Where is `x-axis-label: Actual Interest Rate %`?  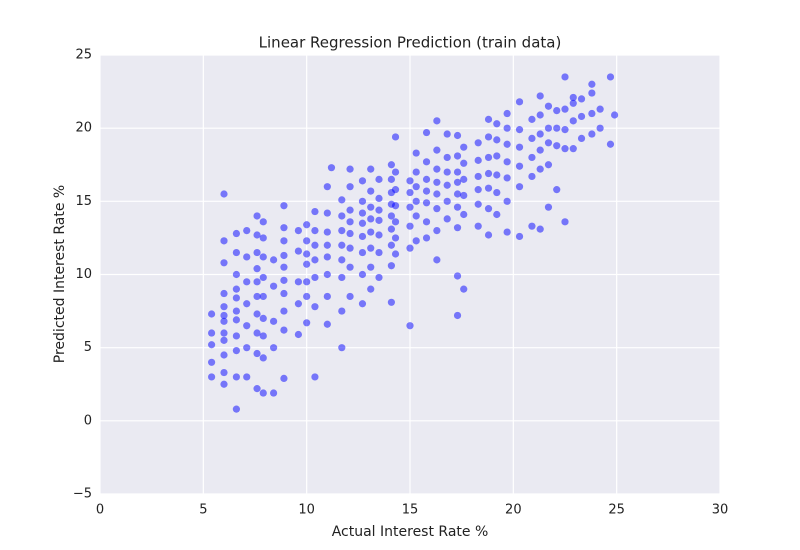
x-axis-label: Actual Interest Rate % is located at coordinates (410, 532).